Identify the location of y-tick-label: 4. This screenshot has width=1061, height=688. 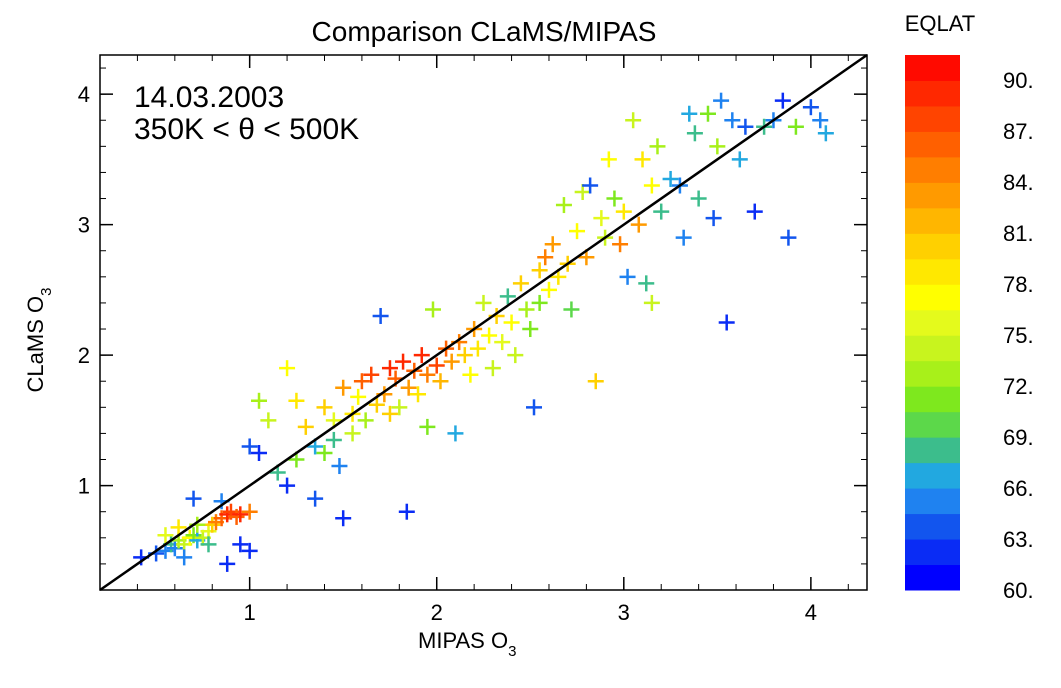
(84, 94).